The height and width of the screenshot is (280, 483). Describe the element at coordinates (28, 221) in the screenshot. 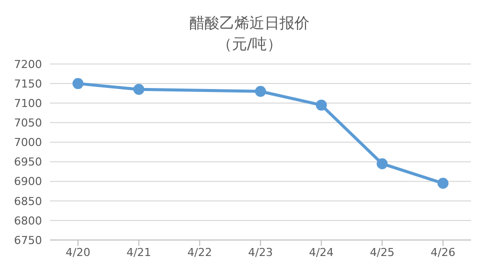

I see `y-tick-label: 6800` at that location.